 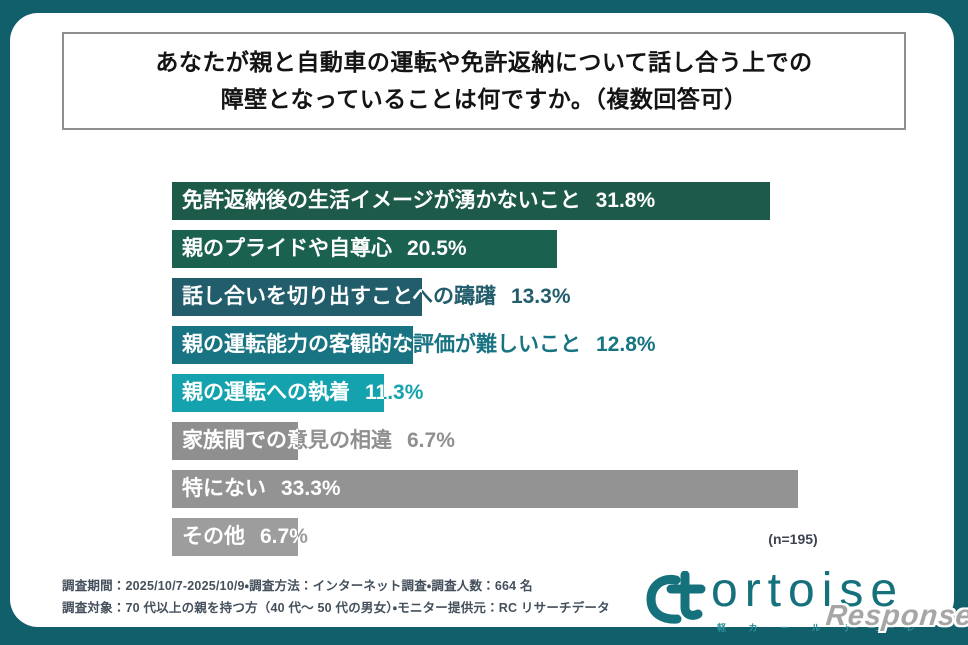 I want to click on bar-fill: 親のプライドや自尊心 20.5%, so click(x=364, y=249).